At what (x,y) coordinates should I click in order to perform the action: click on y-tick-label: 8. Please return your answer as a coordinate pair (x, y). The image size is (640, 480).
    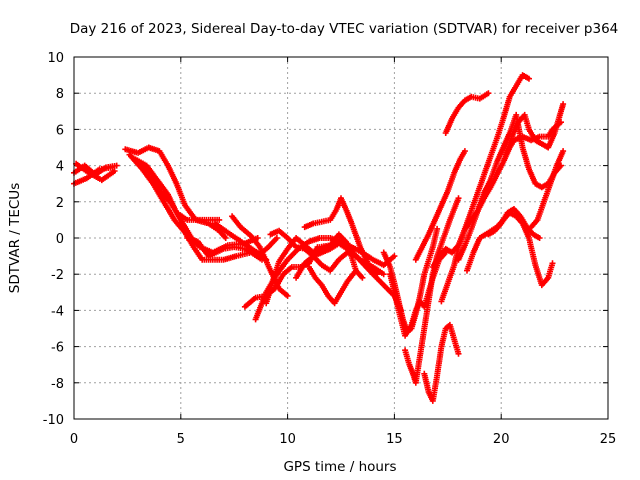
    Looking at the image, I should click on (60, 94).